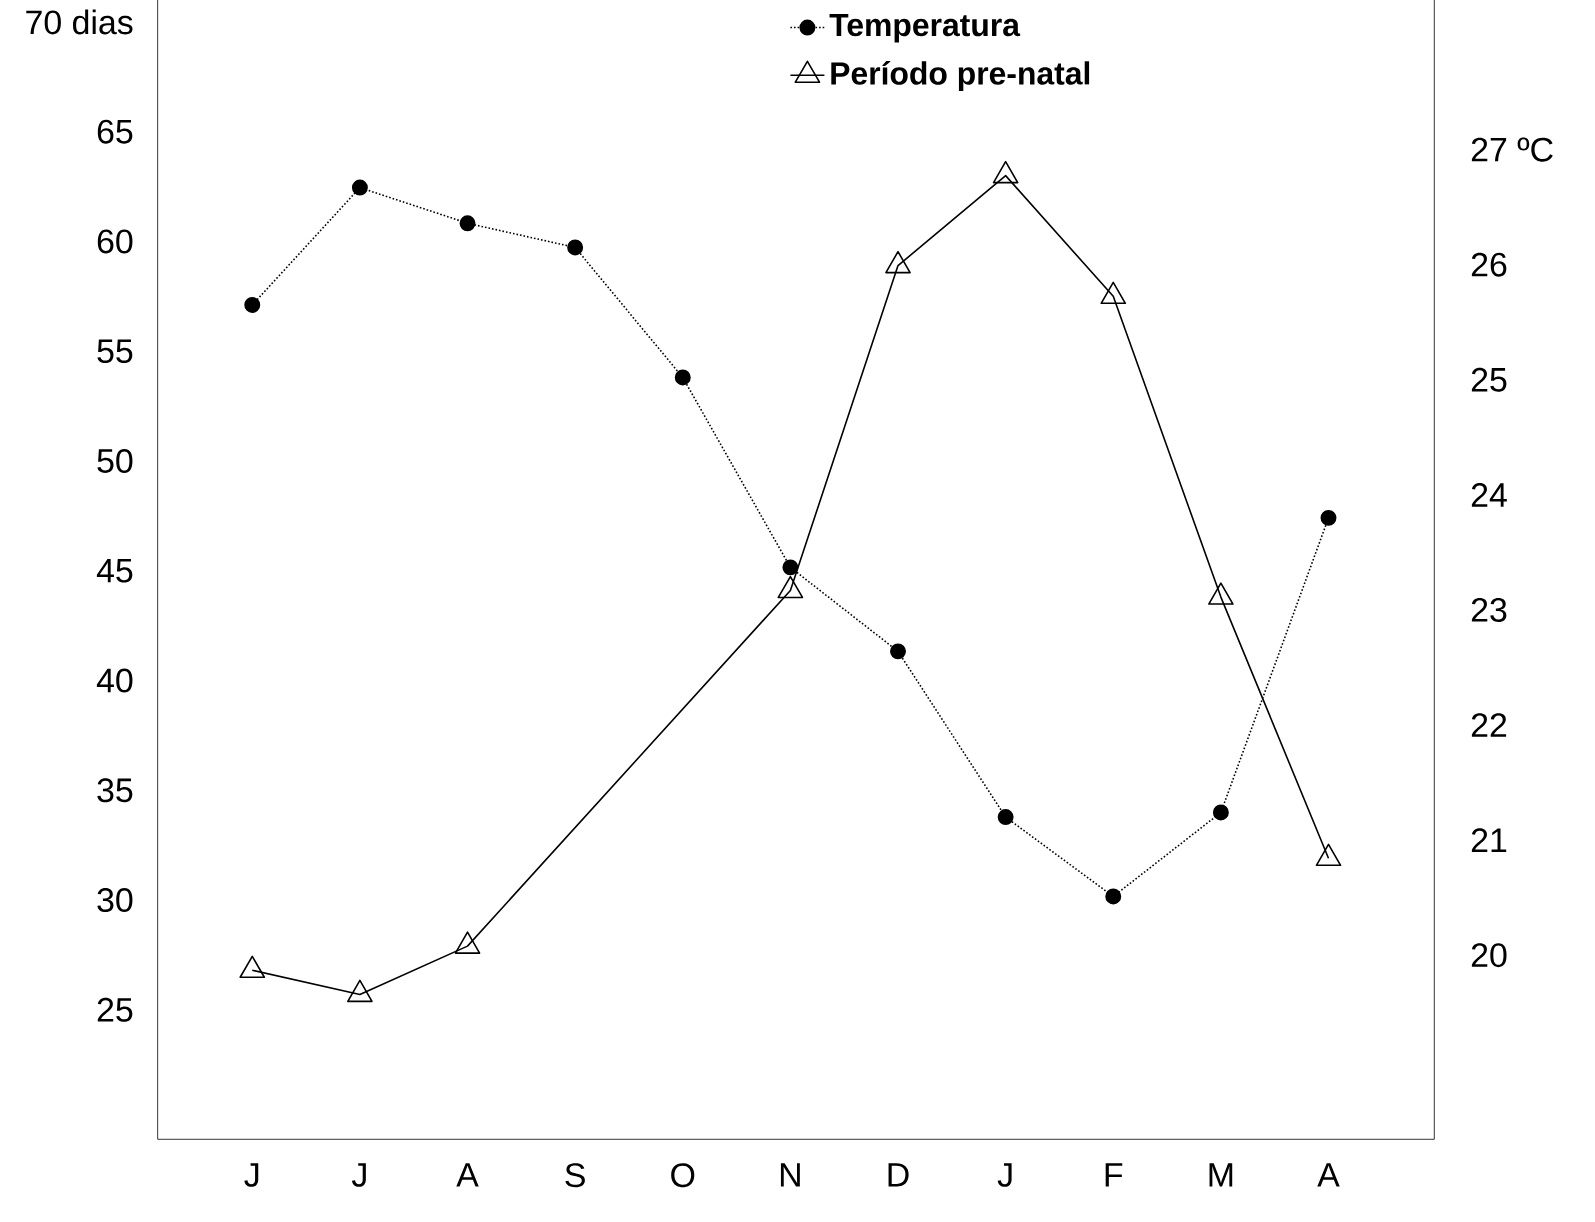 The height and width of the screenshot is (1222, 1595). Describe the element at coordinates (115, 241) in the screenshot. I see `y-tick-label: 60` at that location.